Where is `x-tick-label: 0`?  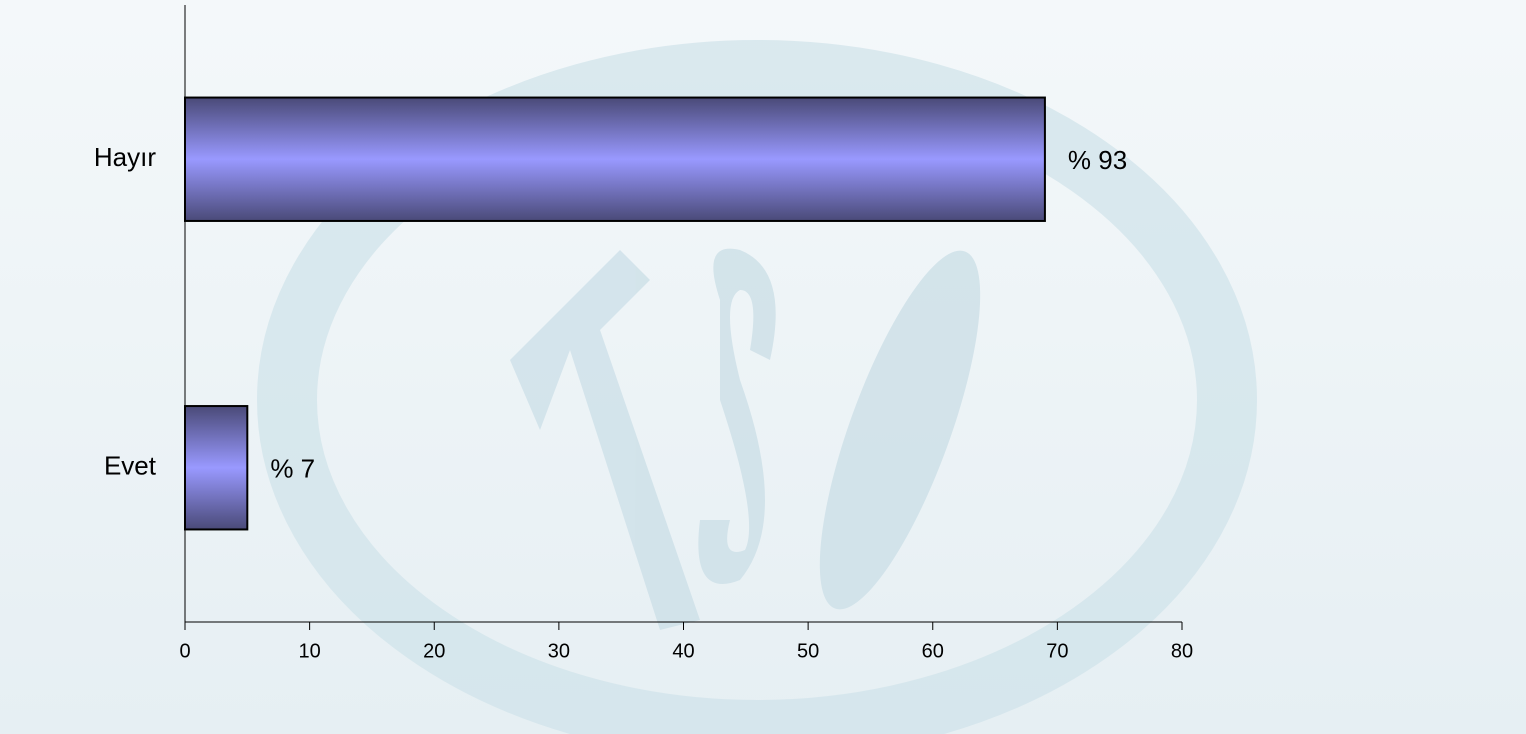
x-tick-label: 0 is located at coordinates (184, 651).